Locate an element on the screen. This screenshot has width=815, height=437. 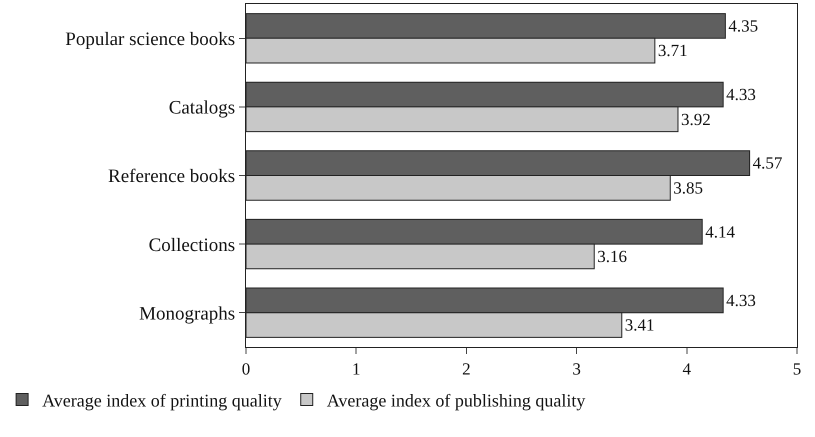
data-label: 3.16 is located at coordinates (612, 256).